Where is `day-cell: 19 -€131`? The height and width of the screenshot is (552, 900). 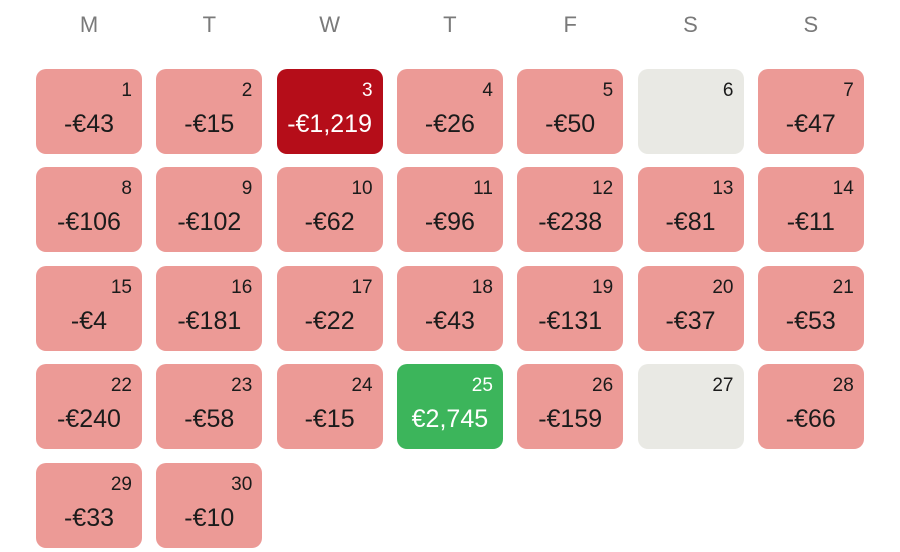 day-cell: 19 -€131 is located at coordinates (570, 308).